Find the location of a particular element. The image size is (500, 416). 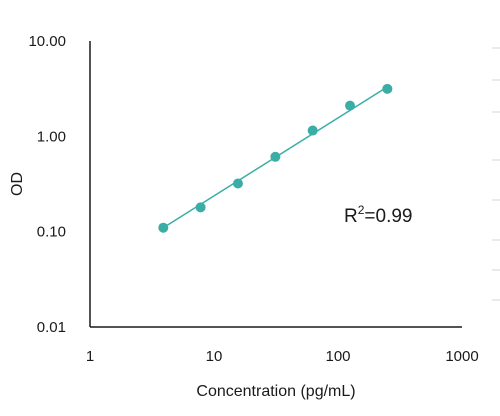

x-tick-label: 100 is located at coordinates (337, 356).